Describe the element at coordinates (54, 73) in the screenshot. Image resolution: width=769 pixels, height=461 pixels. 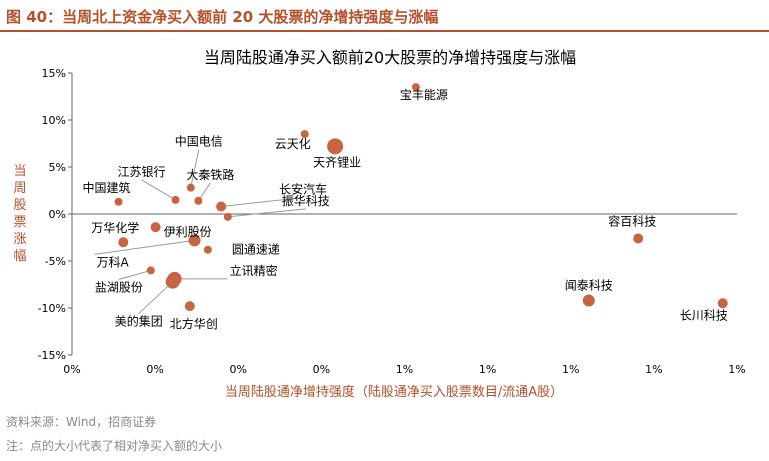
I see `y-tick-label: 15%` at that location.